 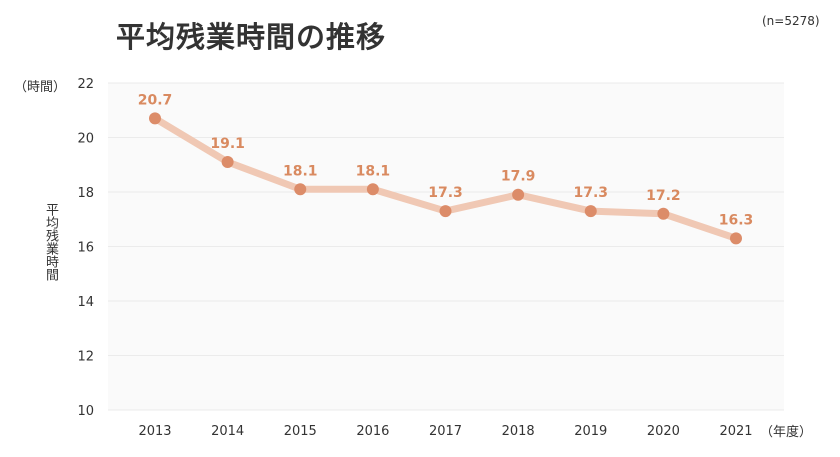 What do you see at coordinates (85, 411) in the screenshot?
I see `y-tick-label: 10` at bounding box center [85, 411].